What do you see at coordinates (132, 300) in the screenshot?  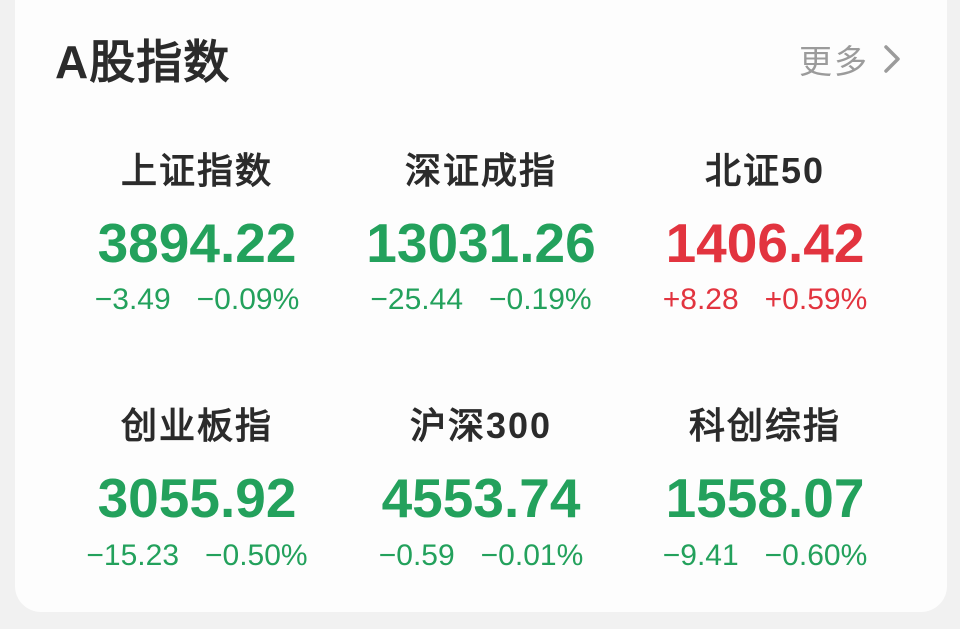 I see `index-change-amount: −3.49` at bounding box center [132, 300].